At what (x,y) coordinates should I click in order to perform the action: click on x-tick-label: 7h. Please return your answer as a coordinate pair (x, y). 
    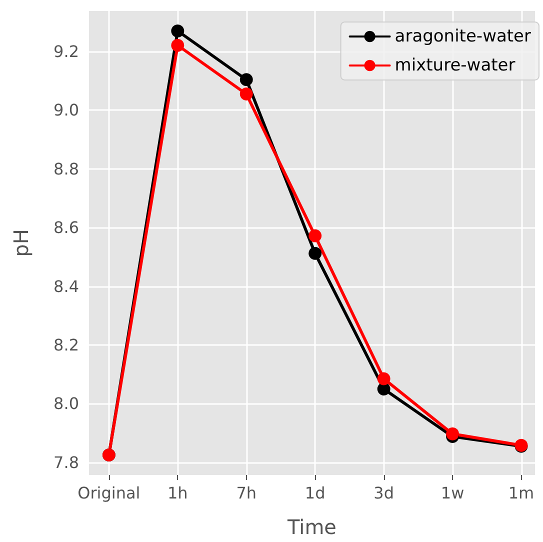
    Looking at the image, I should click on (246, 493).